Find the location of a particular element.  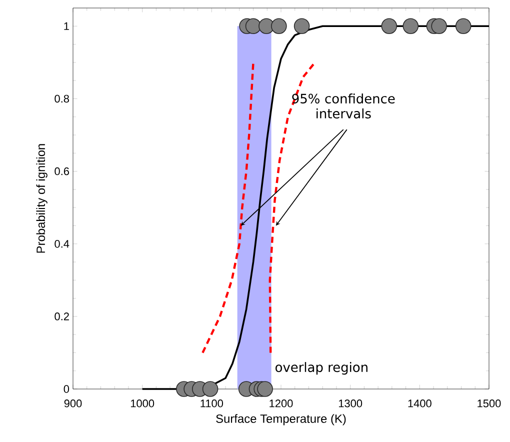

x-tick-label: 1300 is located at coordinates (350, 404).